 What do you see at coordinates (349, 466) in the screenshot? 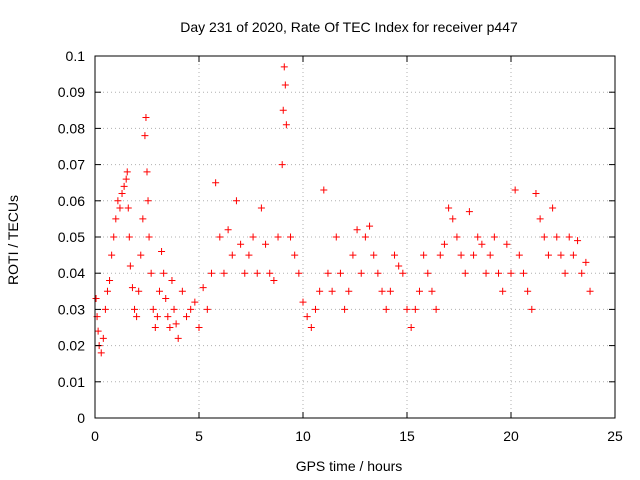
I see `x-axis-label: GPS time / hours` at bounding box center [349, 466].